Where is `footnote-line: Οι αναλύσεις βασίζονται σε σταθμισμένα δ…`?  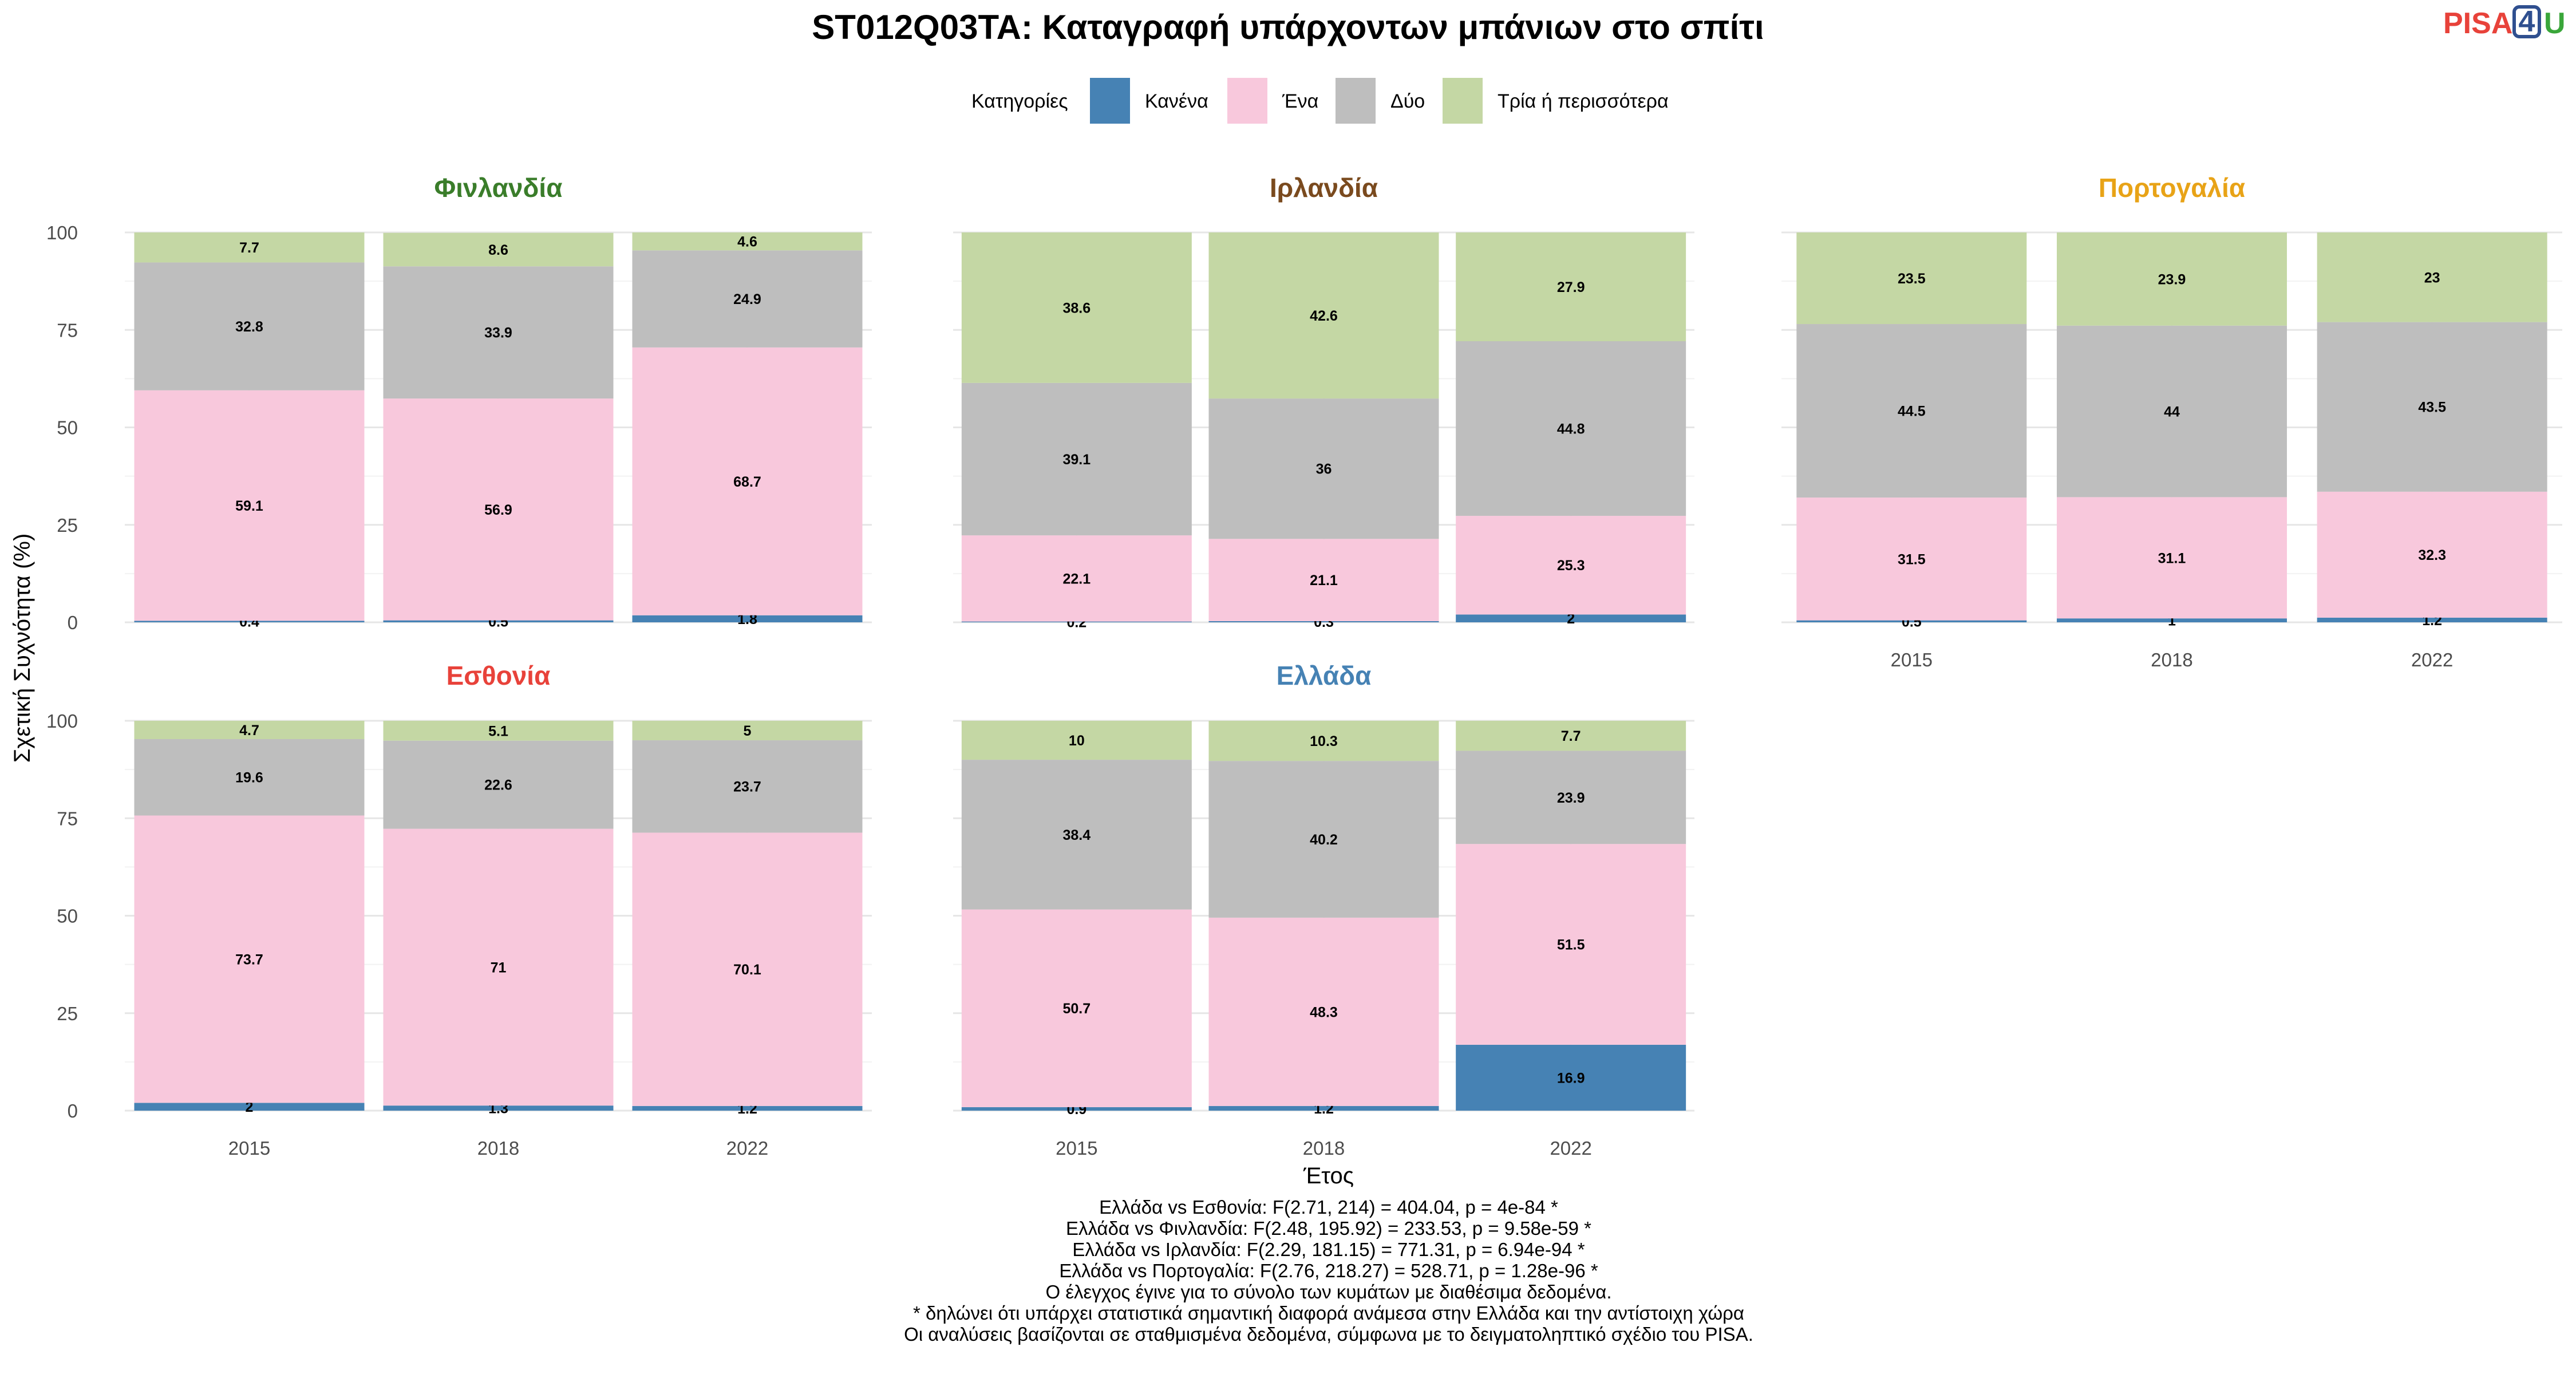 footnote-line: Οι αναλύσεις βασίζονται σε σταθμισμένα δ… is located at coordinates (1328, 1334).